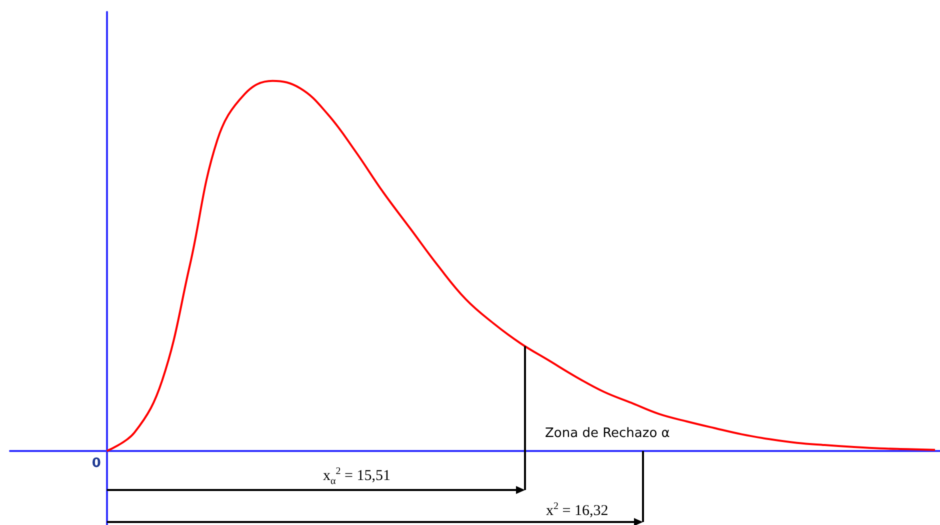 This screenshot has width=940, height=525. What do you see at coordinates (577, 510) in the screenshot?
I see `text: x$^{2}$ = 16,32` at bounding box center [577, 510].